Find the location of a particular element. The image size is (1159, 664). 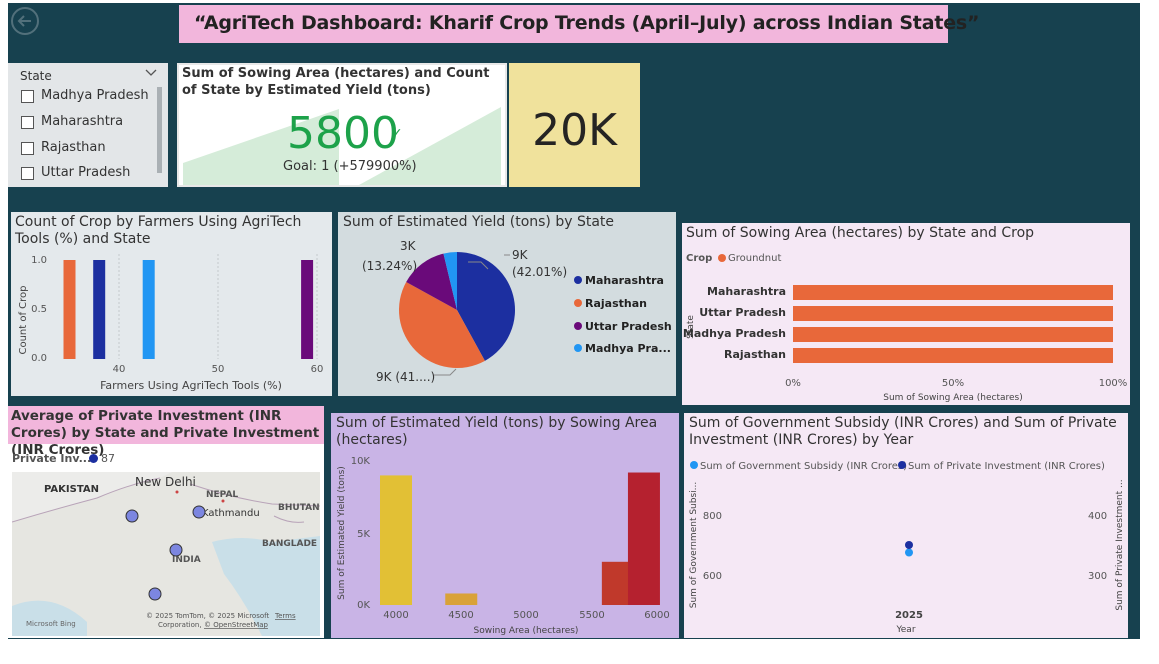

map-place: NEPAL is located at coordinates (222, 495).